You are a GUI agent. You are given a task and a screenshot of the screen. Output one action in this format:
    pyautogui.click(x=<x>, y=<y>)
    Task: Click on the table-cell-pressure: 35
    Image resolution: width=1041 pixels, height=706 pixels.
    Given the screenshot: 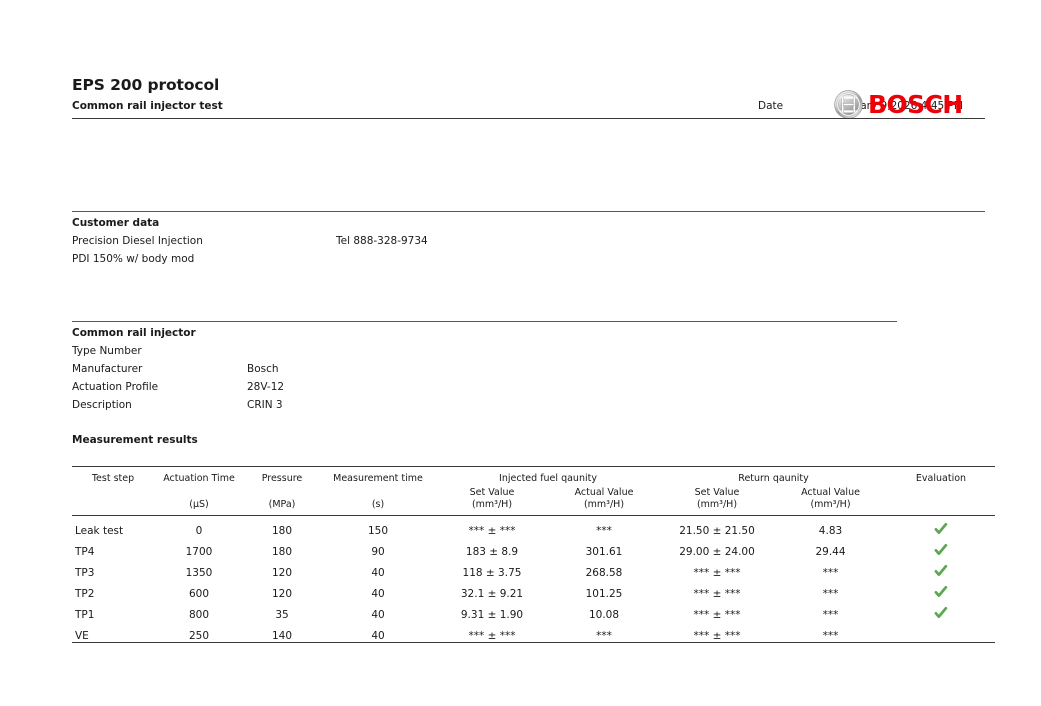 What is the action you would take?
    pyautogui.click(x=282, y=615)
    